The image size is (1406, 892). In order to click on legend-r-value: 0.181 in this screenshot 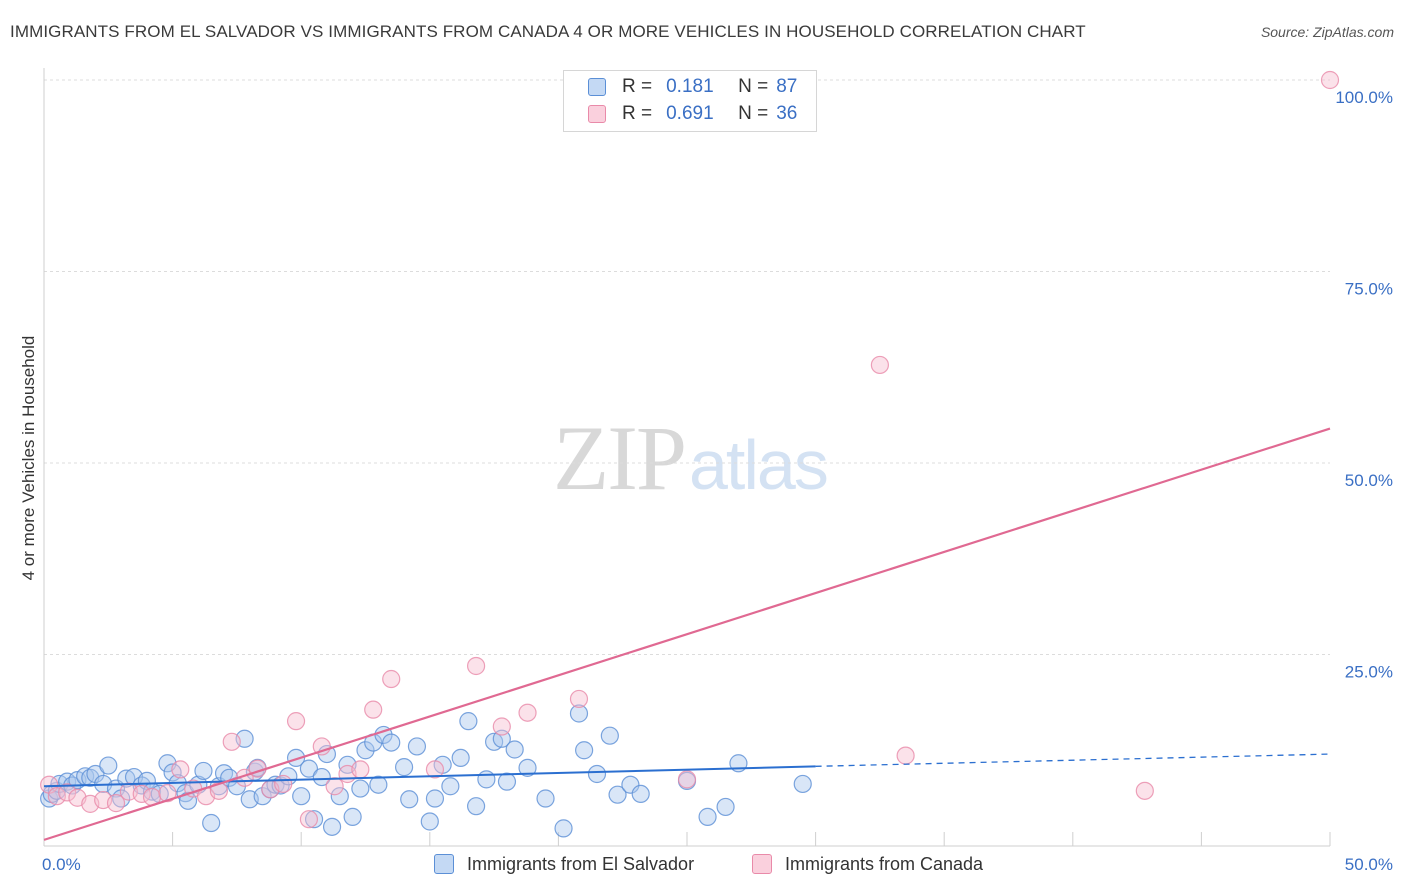, I will do `click(690, 86)`.